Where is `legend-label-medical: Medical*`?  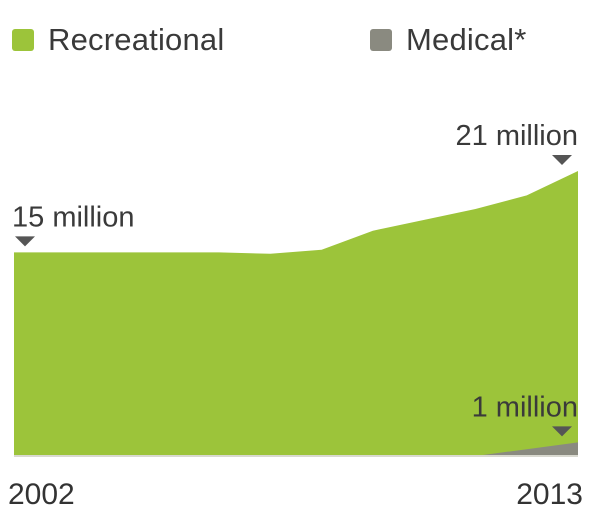 legend-label-medical: Medical* is located at coordinates (466, 39).